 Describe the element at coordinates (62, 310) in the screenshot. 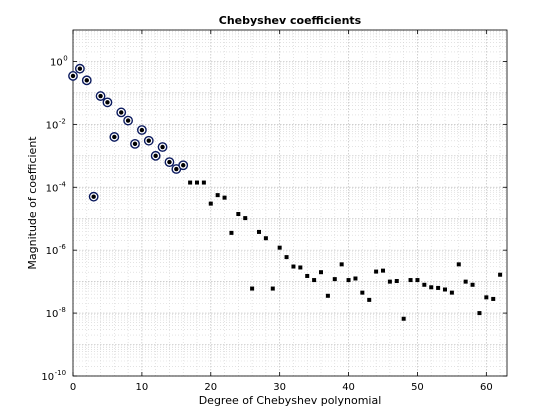

I see `y-tick-label-exp: -8` at that location.